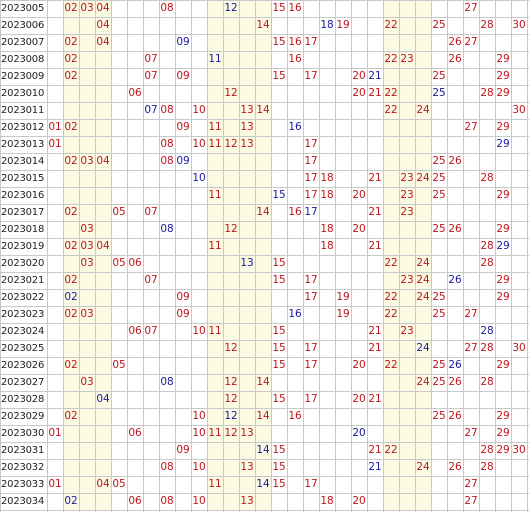 This screenshot has height=512, width=529. I want to click on table-row: 2023033 01 04 05 11 14 15 17 27, so click(264, 484).